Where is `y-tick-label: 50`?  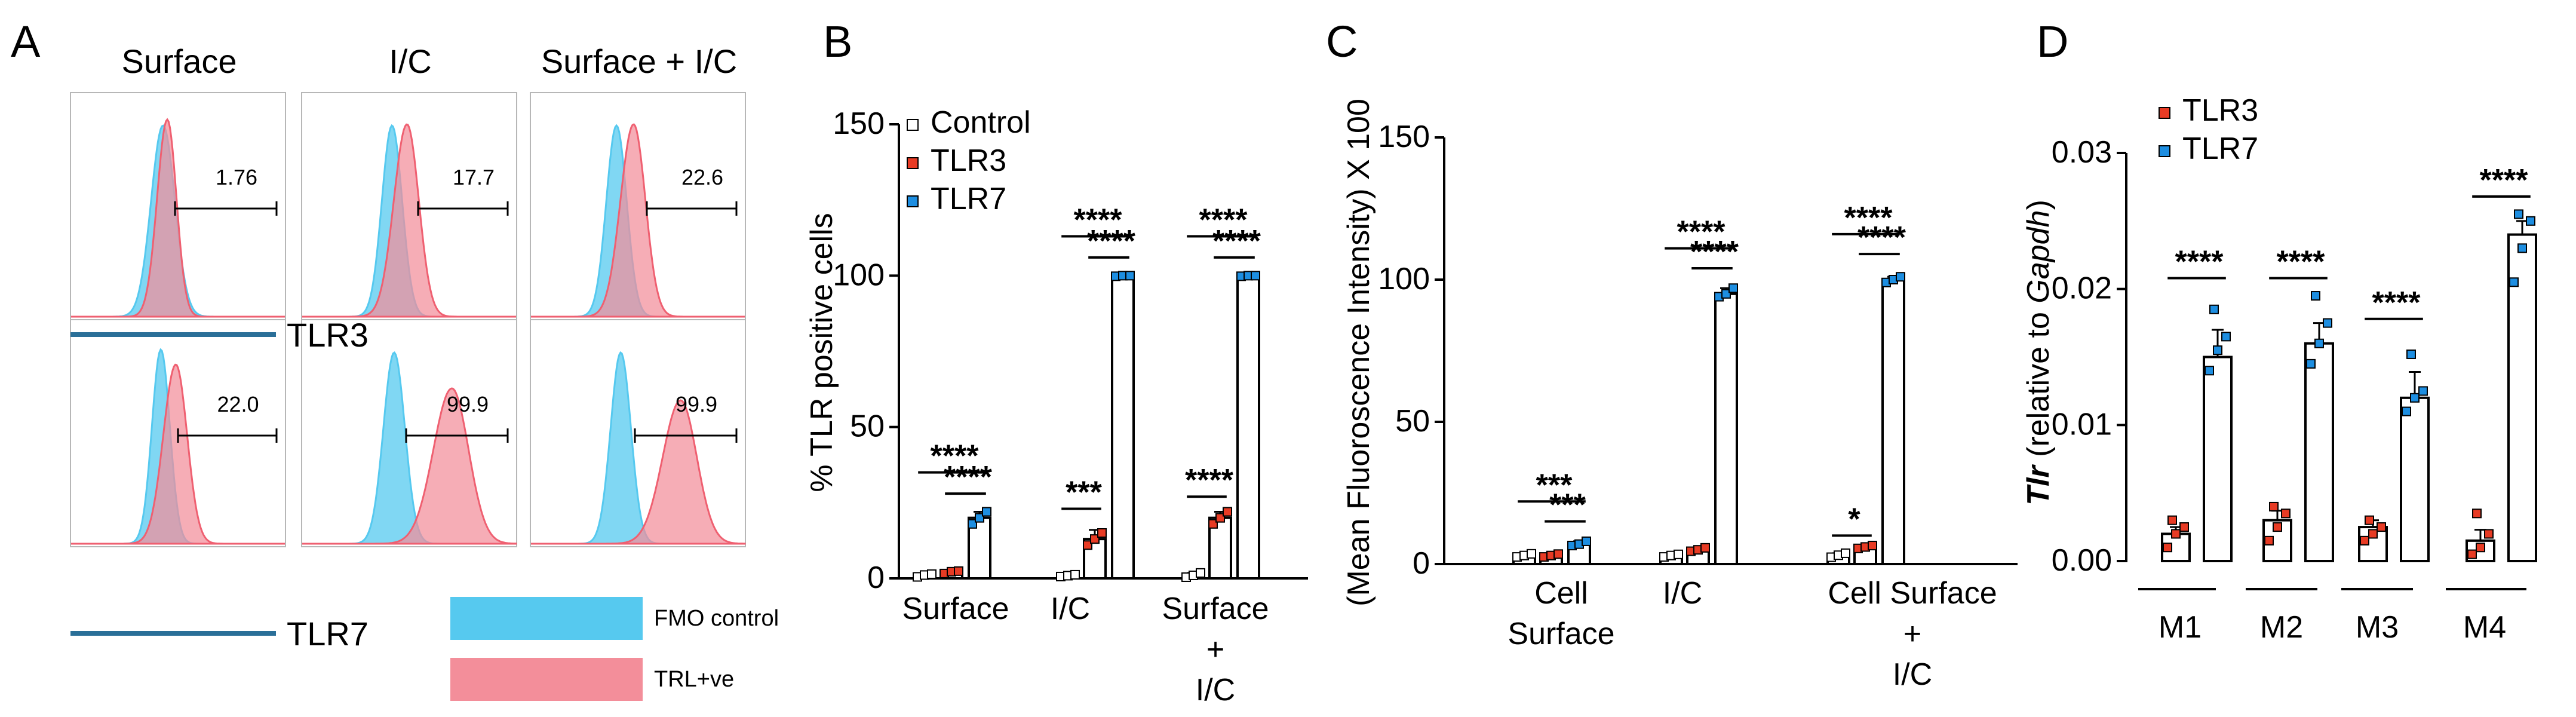 y-tick-label: 50 is located at coordinates (868, 426).